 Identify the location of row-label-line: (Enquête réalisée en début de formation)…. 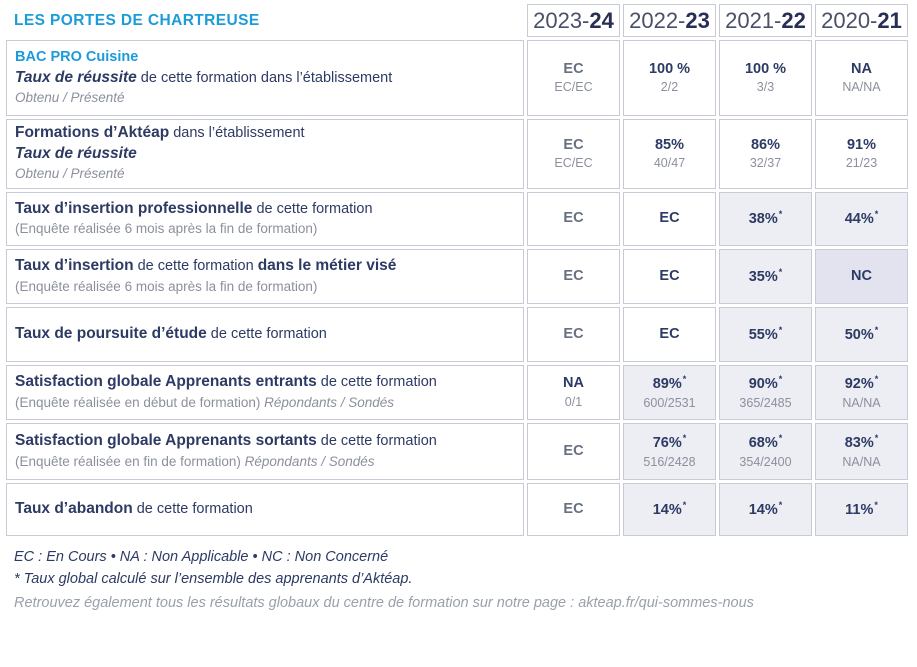
(264, 403).